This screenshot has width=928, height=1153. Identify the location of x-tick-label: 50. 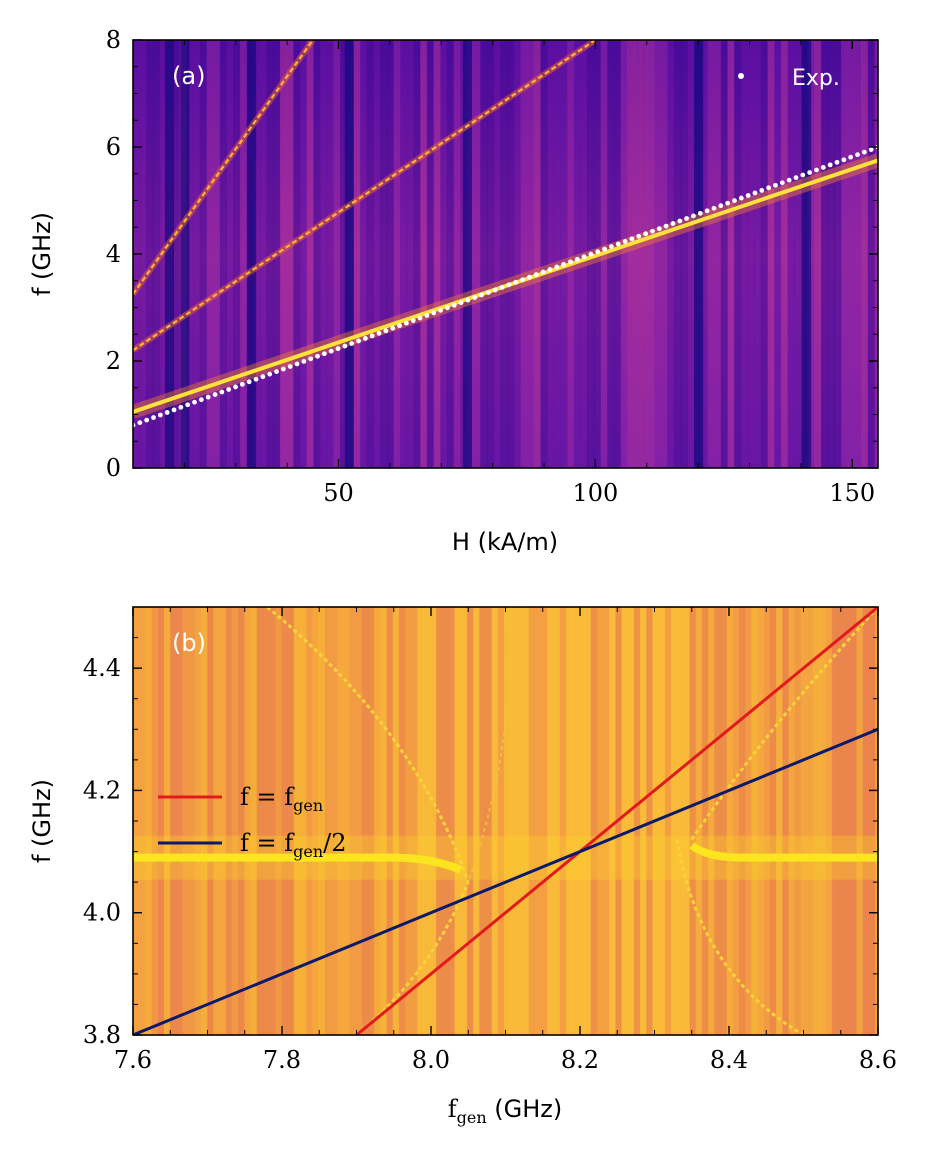
(338, 493).